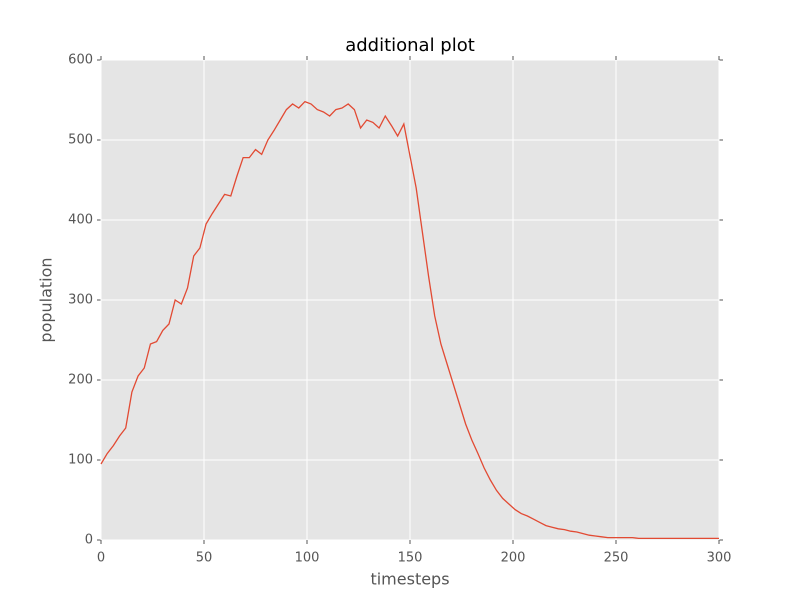 Image resolution: width=800 pixels, height=604 pixels. What do you see at coordinates (616, 558) in the screenshot?
I see `x-tick-label: 250` at bounding box center [616, 558].